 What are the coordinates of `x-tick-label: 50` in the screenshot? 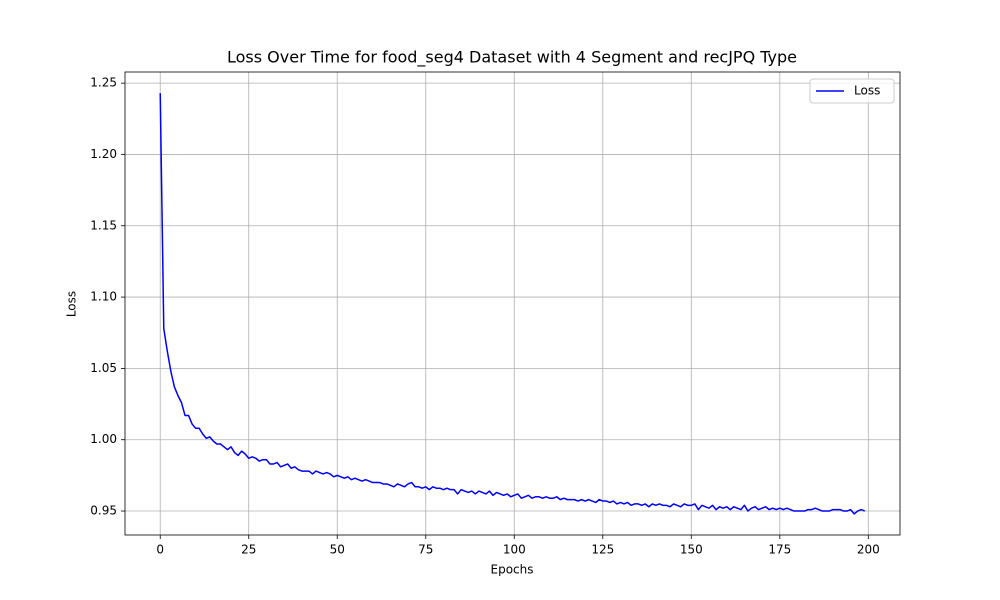 It's located at (337, 550).